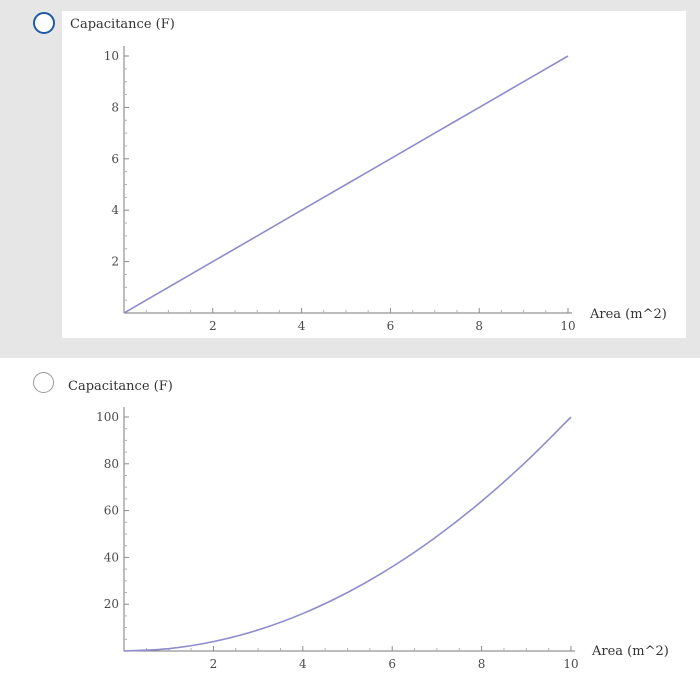 The width and height of the screenshot is (700, 700). I want to click on y-tick-label: 100, so click(107, 417).